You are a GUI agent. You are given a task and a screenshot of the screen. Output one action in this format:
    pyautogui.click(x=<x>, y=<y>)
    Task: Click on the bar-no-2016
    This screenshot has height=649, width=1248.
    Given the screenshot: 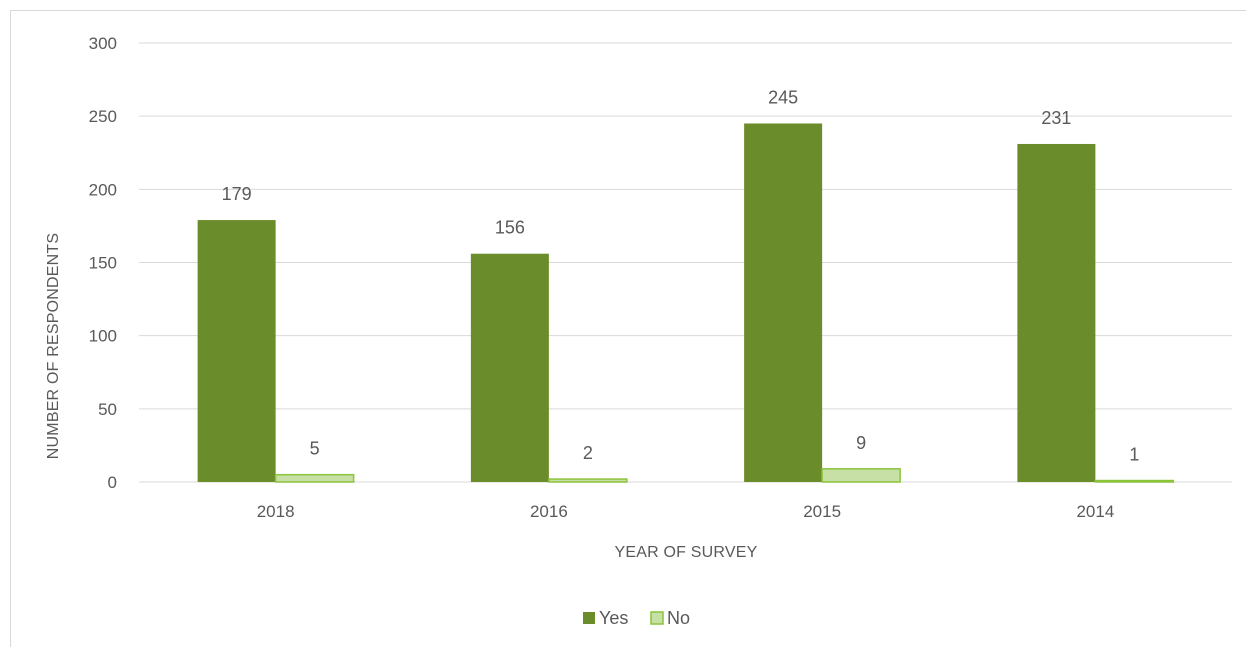 What is the action you would take?
    pyautogui.click(x=588, y=480)
    